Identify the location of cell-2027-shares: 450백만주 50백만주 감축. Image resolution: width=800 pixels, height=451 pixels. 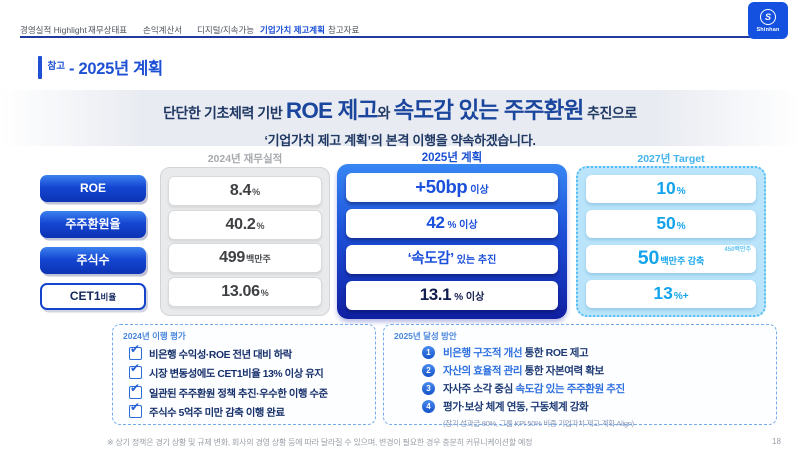
(671, 259).